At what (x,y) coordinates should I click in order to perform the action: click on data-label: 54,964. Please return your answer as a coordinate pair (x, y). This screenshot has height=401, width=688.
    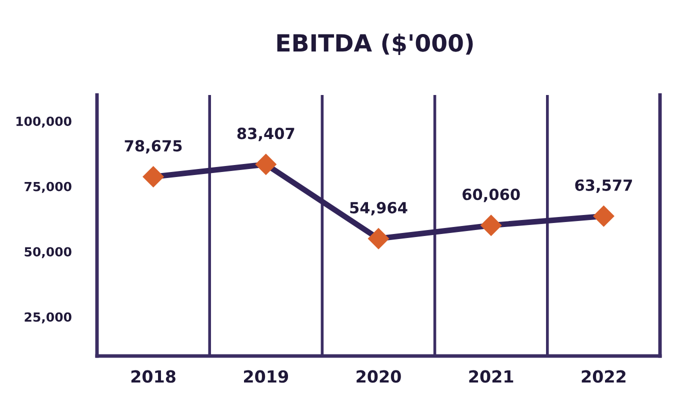
    Looking at the image, I should click on (379, 209).